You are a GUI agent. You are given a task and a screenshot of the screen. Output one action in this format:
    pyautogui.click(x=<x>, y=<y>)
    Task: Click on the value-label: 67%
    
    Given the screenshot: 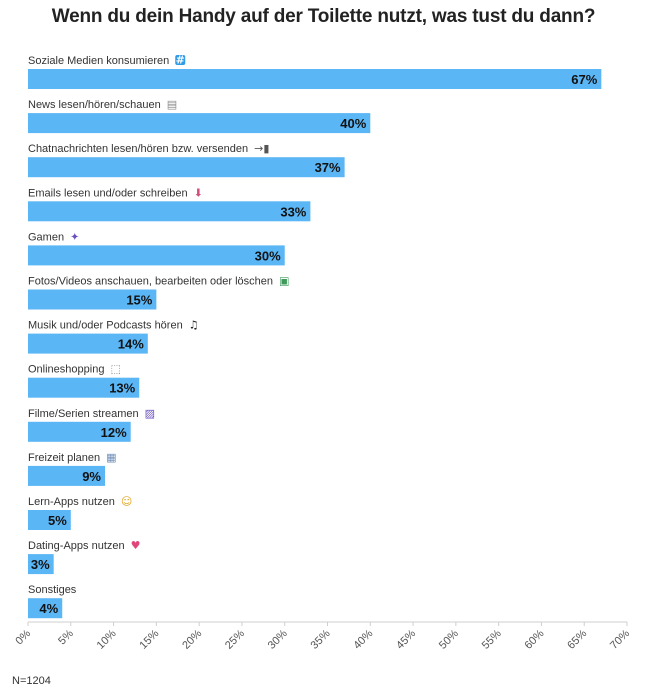 What is the action you would take?
    pyautogui.click(x=584, y=79)
    